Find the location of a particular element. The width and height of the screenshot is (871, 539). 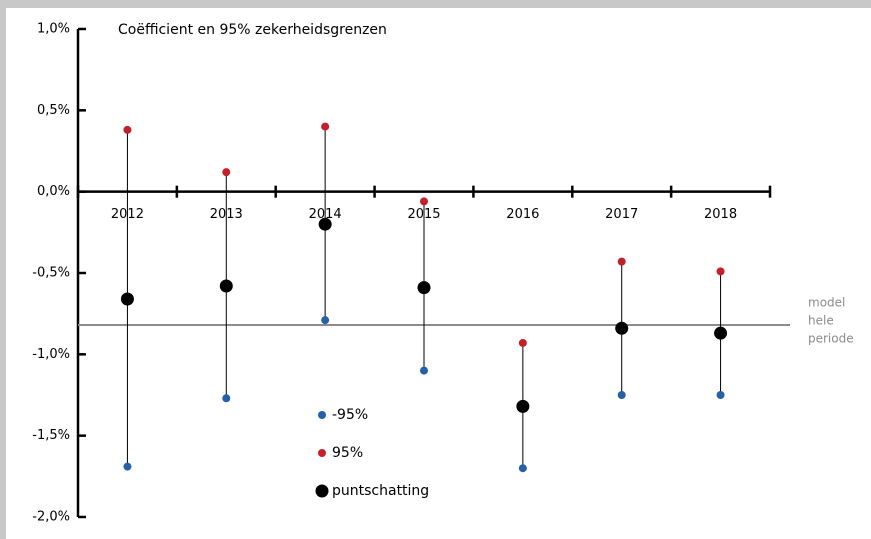

reference-label: periode is located at coordinates (831, 339).